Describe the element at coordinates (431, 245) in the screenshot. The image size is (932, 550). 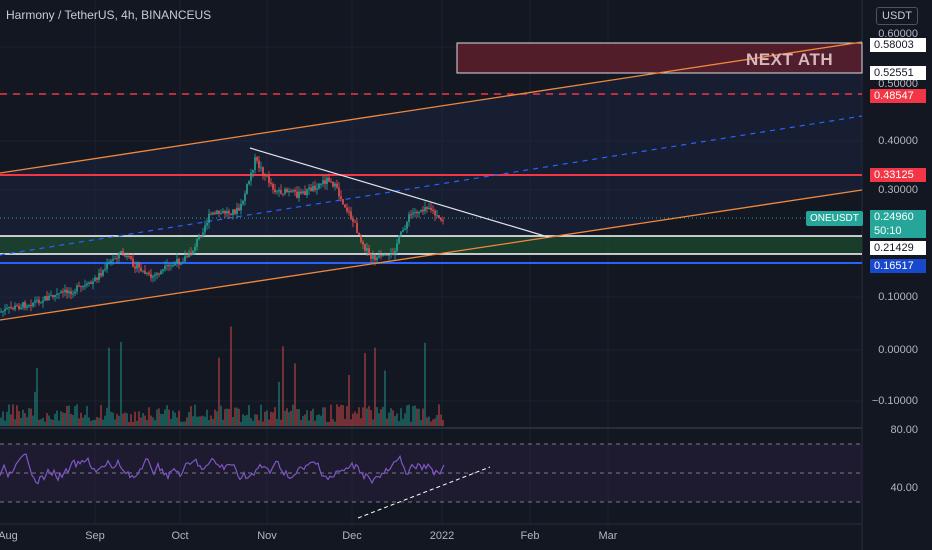
I see `support-zone` at that location.